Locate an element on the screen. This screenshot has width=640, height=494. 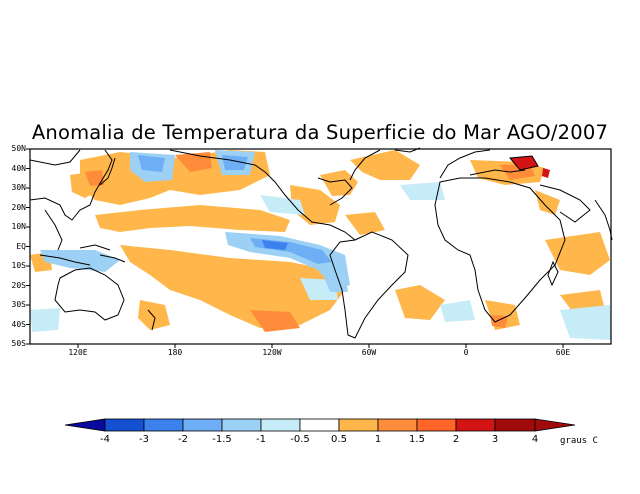
colorbar-label: 4 is located at coordinates (535, 439).